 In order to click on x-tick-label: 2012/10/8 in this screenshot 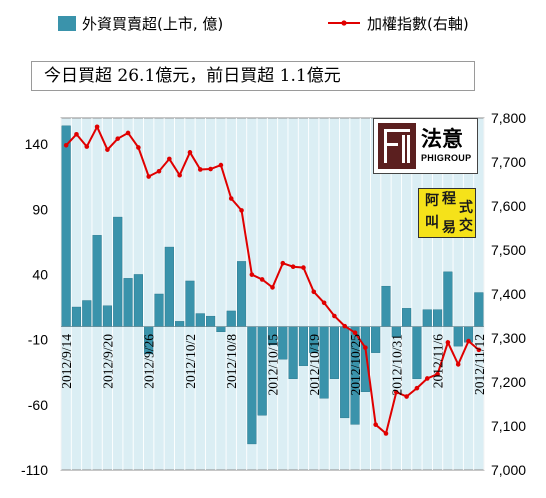, I will do `click(231, 361)`.